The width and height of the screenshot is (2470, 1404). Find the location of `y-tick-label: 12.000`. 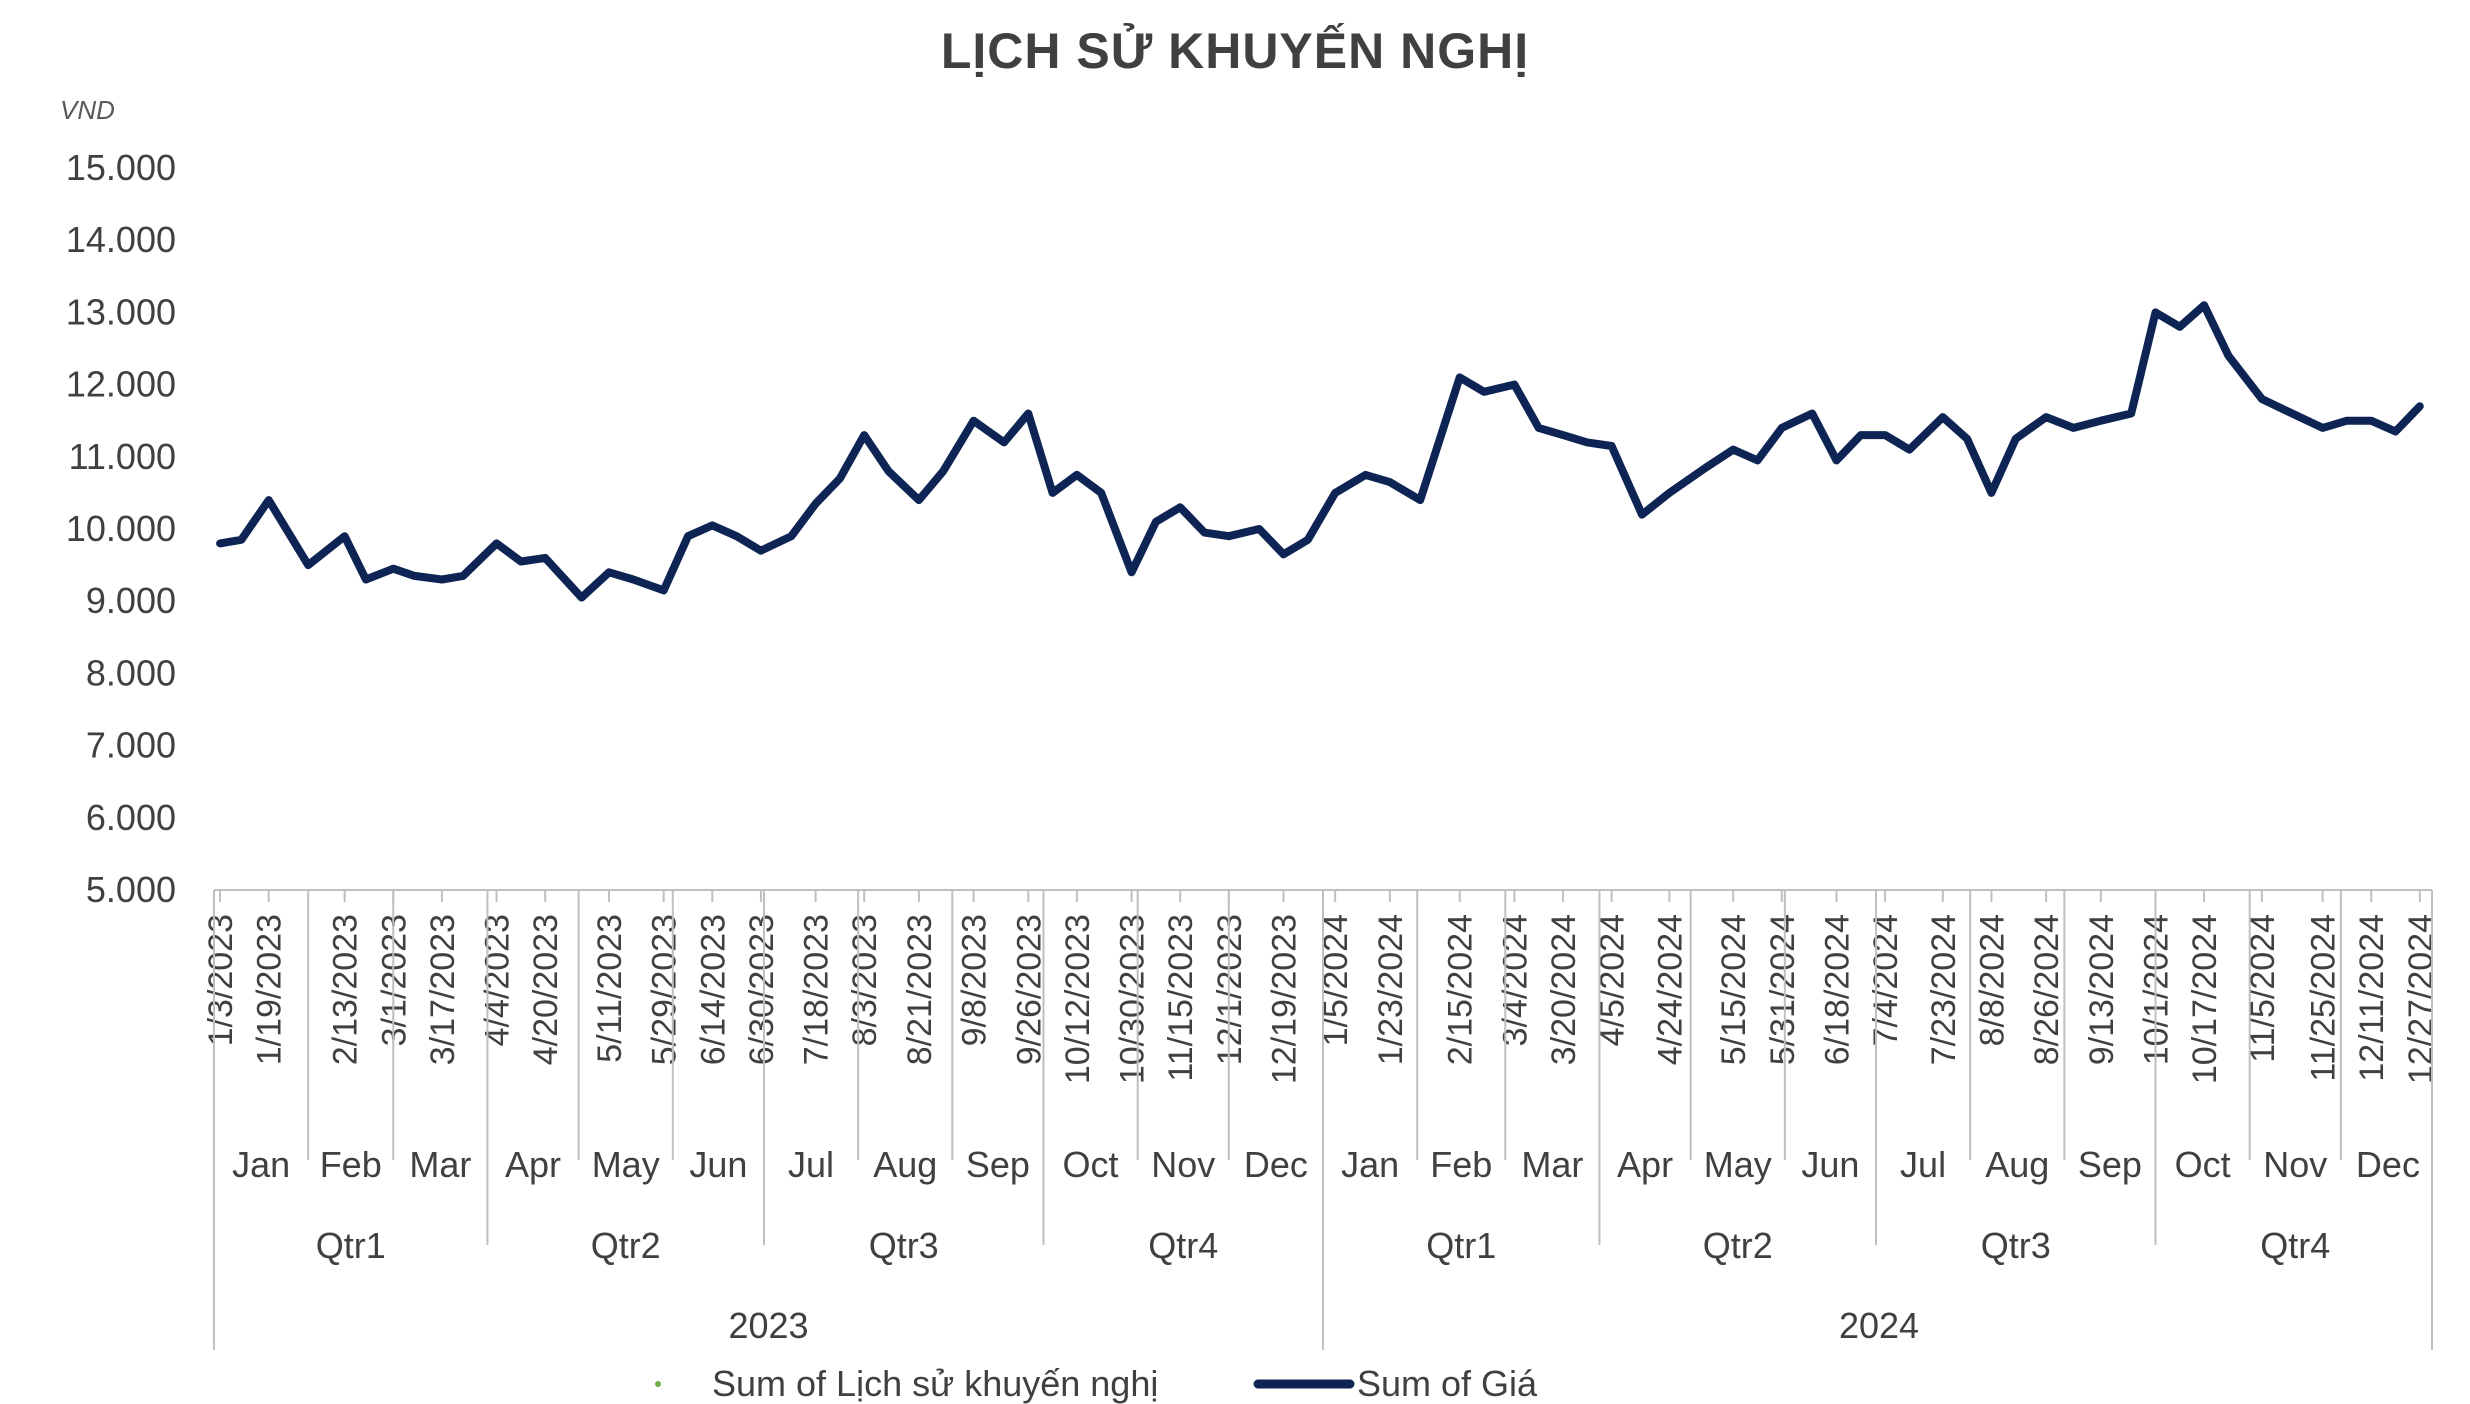

y-tick-label: 12.000 is located at coordinates (121, 384).